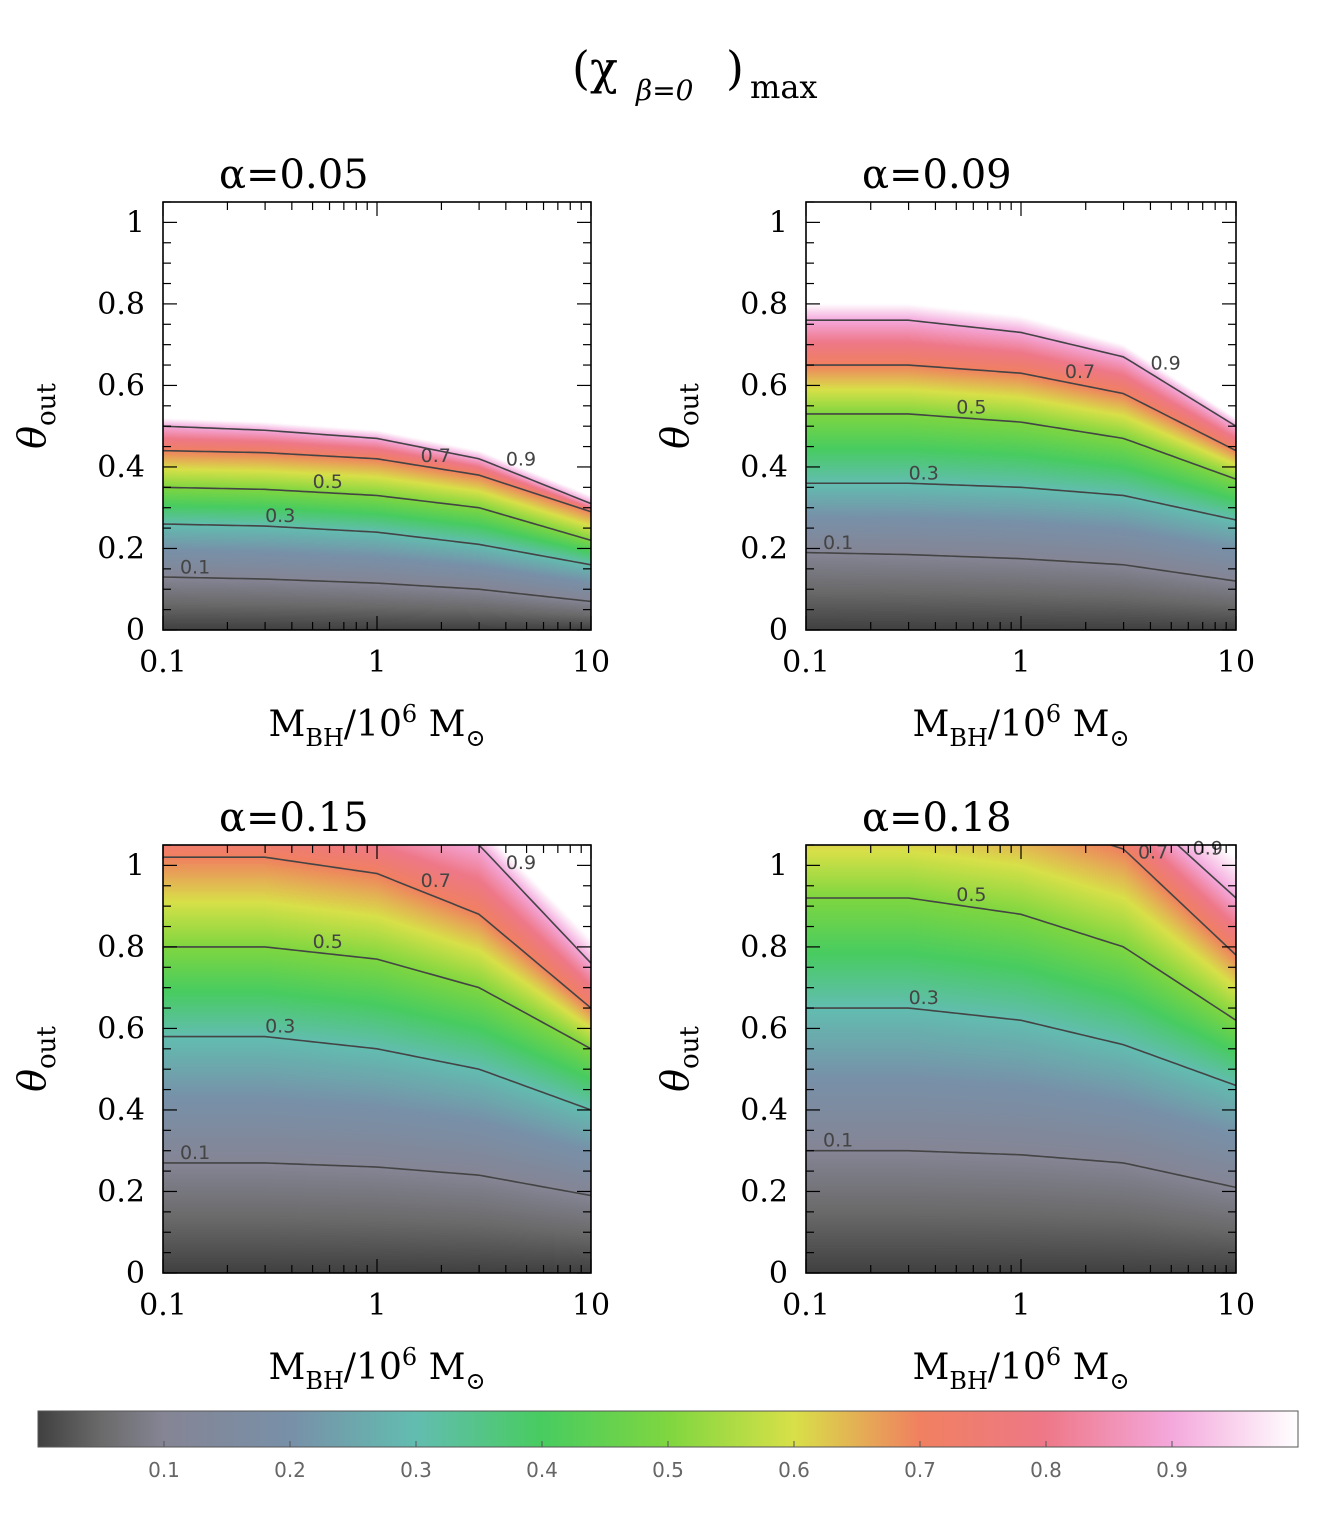 Image resolution: width=1317 pixels, height=1531 pixels. What do you see at coordinates (290, 1470) in the screenshot?
I see `colorbar-tick-label: 0.2` at bounding box center [290, 1470].